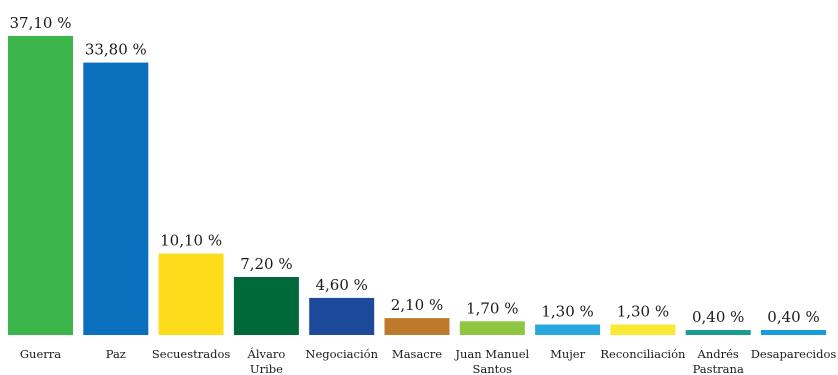 The image size is (838, 375). What do you see at coordinates (266, 368) in the screenshot?
I see `category-label-3-line-1: Uribe` at bounding box center [266, 368].